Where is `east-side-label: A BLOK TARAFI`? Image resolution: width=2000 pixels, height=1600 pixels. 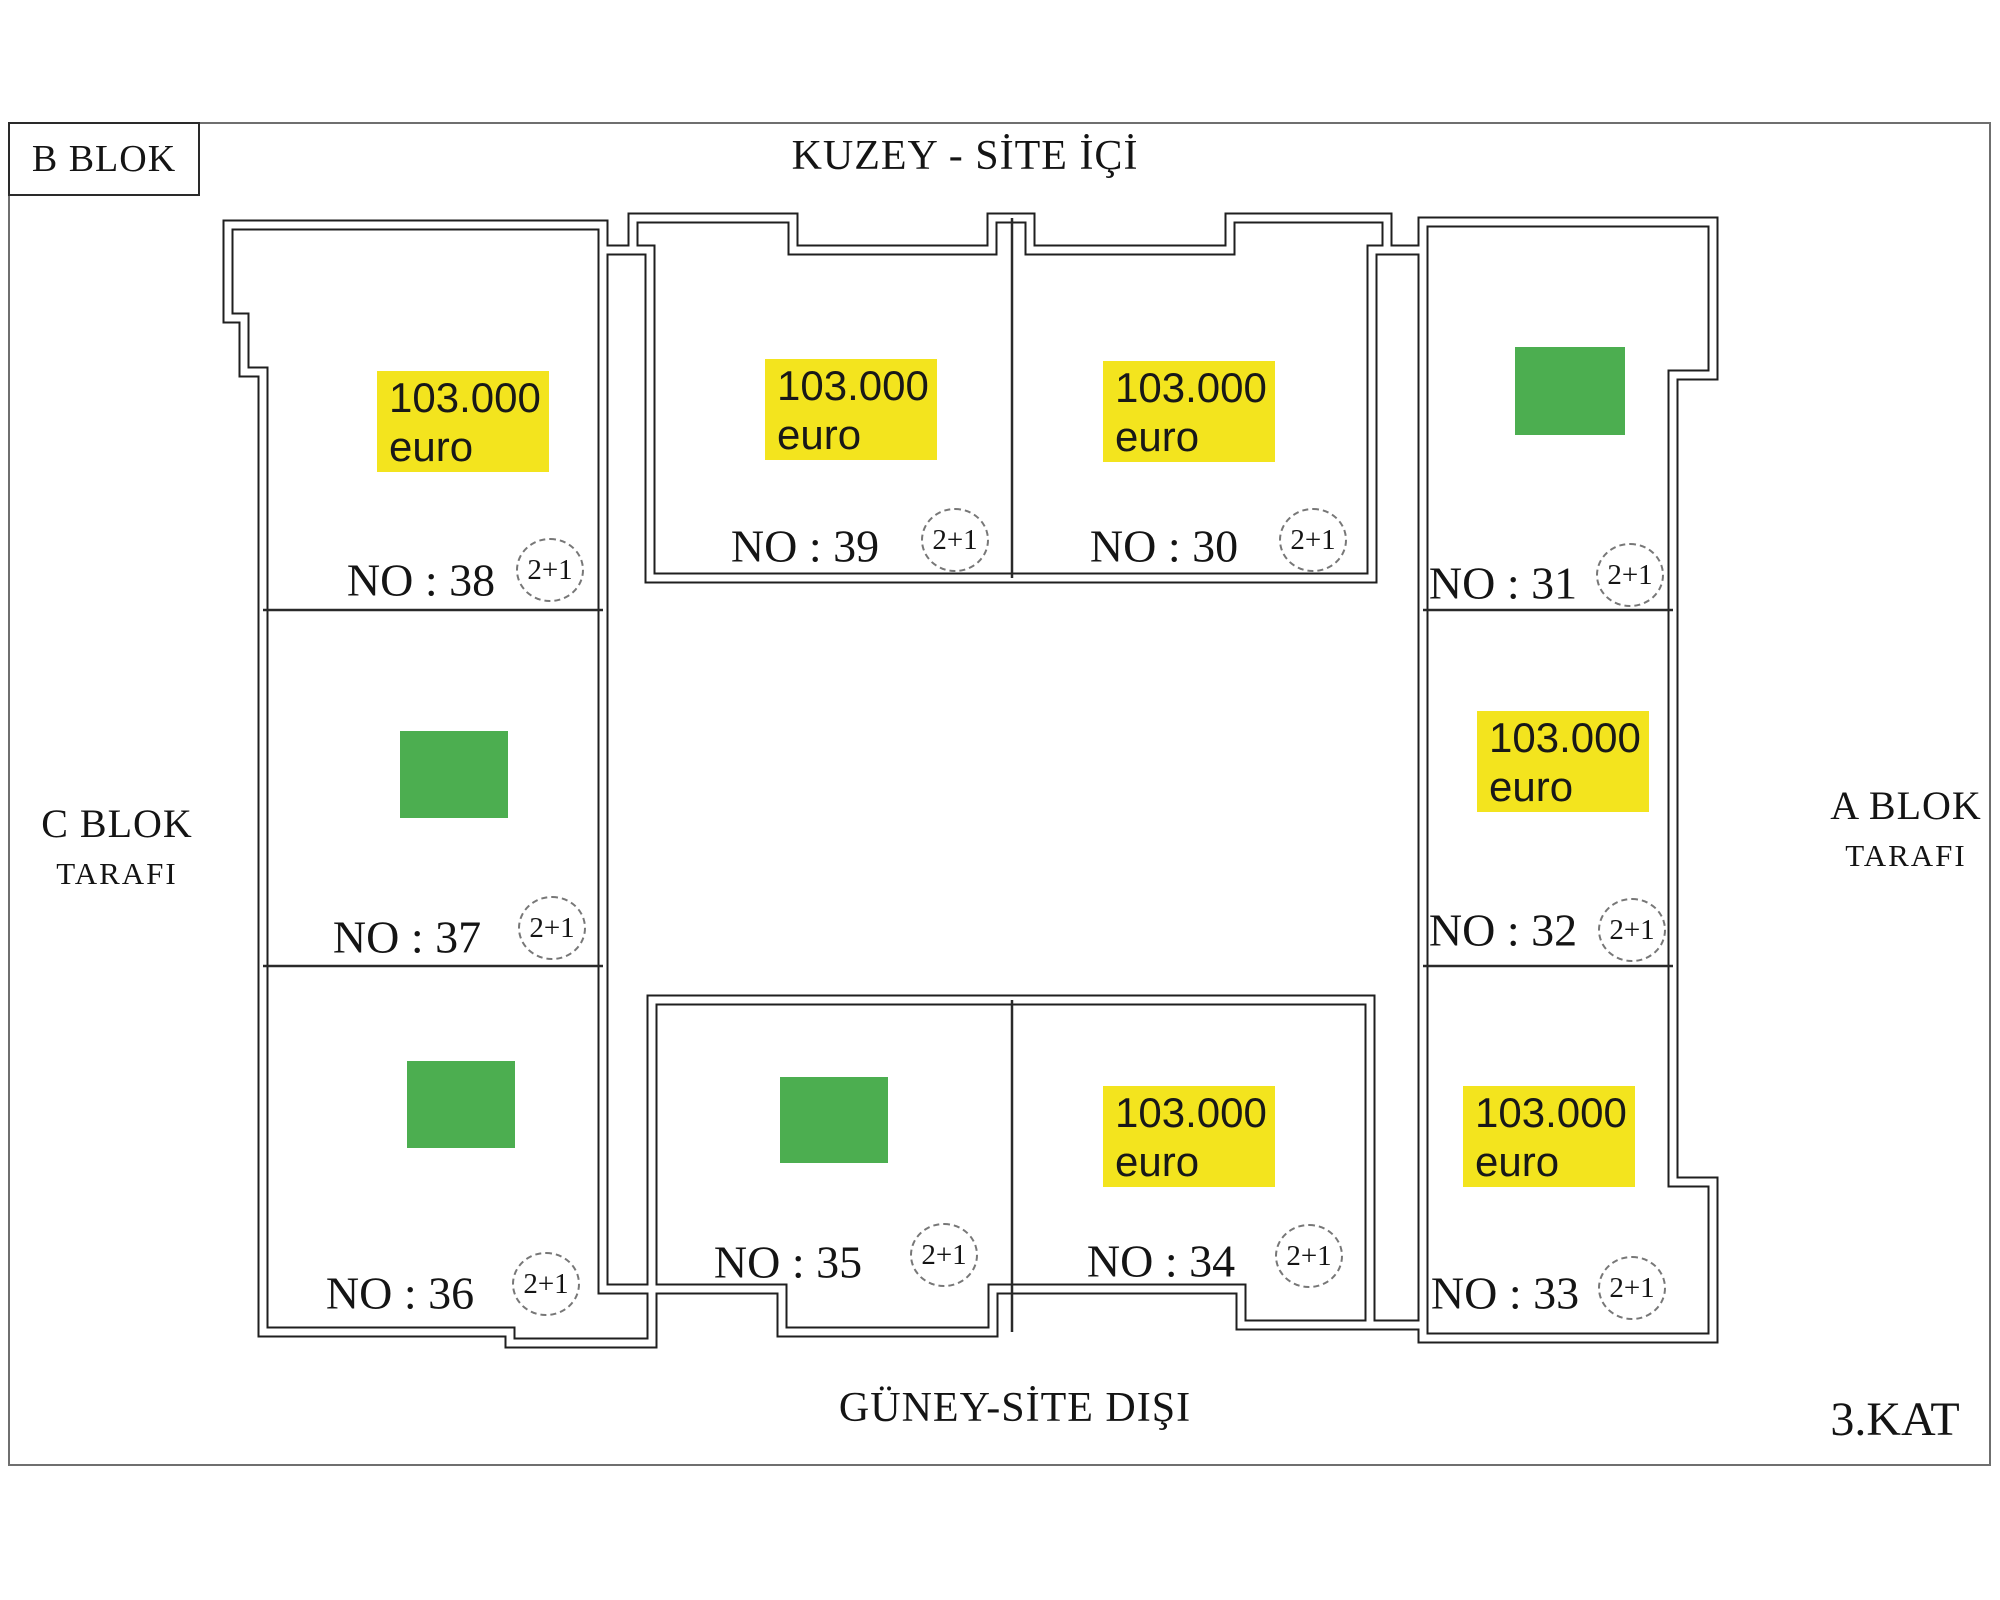 east-side-label: A BLOK TARAFI is located at coordinates (1906, 828).